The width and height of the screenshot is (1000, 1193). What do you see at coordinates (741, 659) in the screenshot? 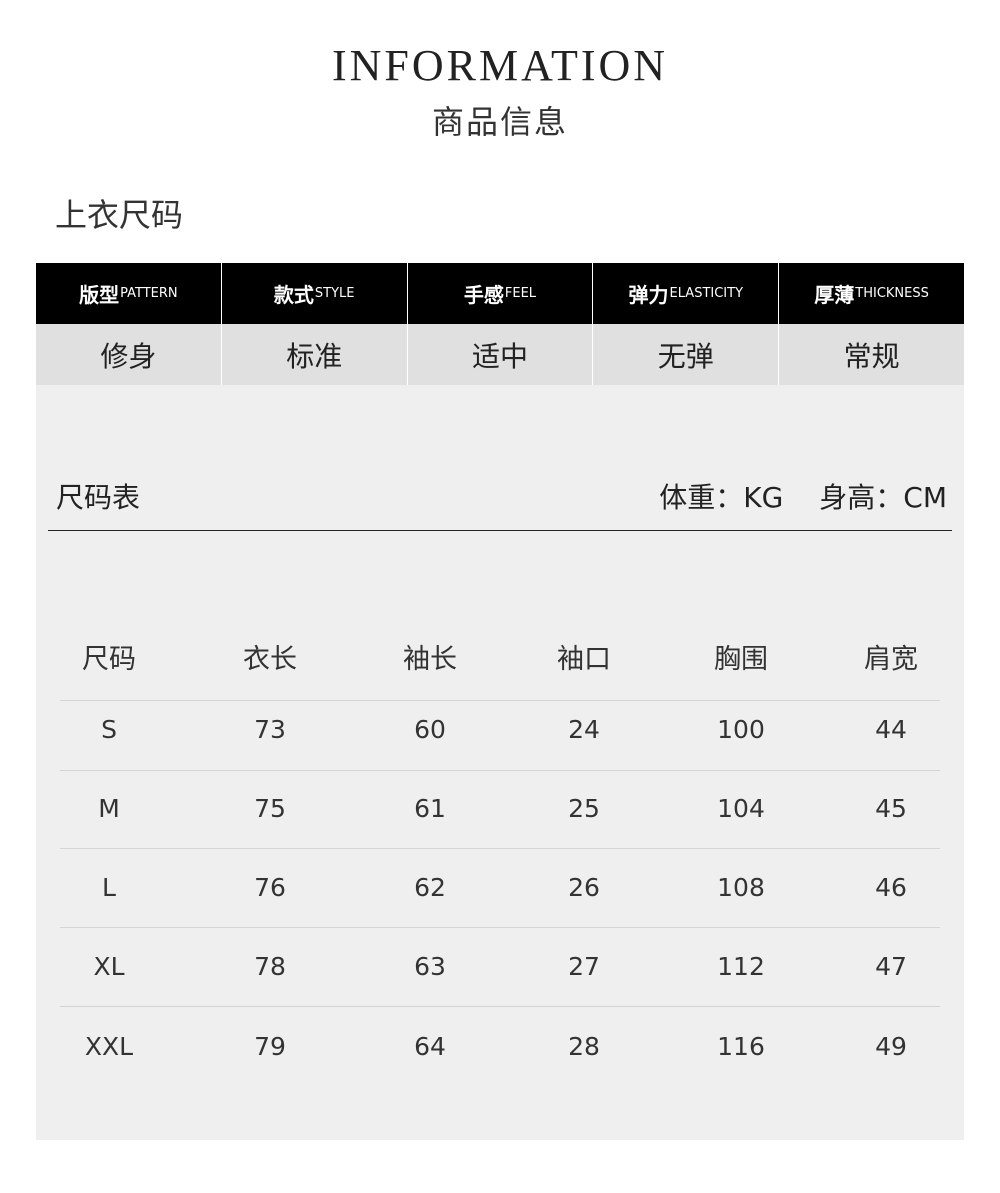
I see `table-cell: 胸围` at bounding box center [741, 659].